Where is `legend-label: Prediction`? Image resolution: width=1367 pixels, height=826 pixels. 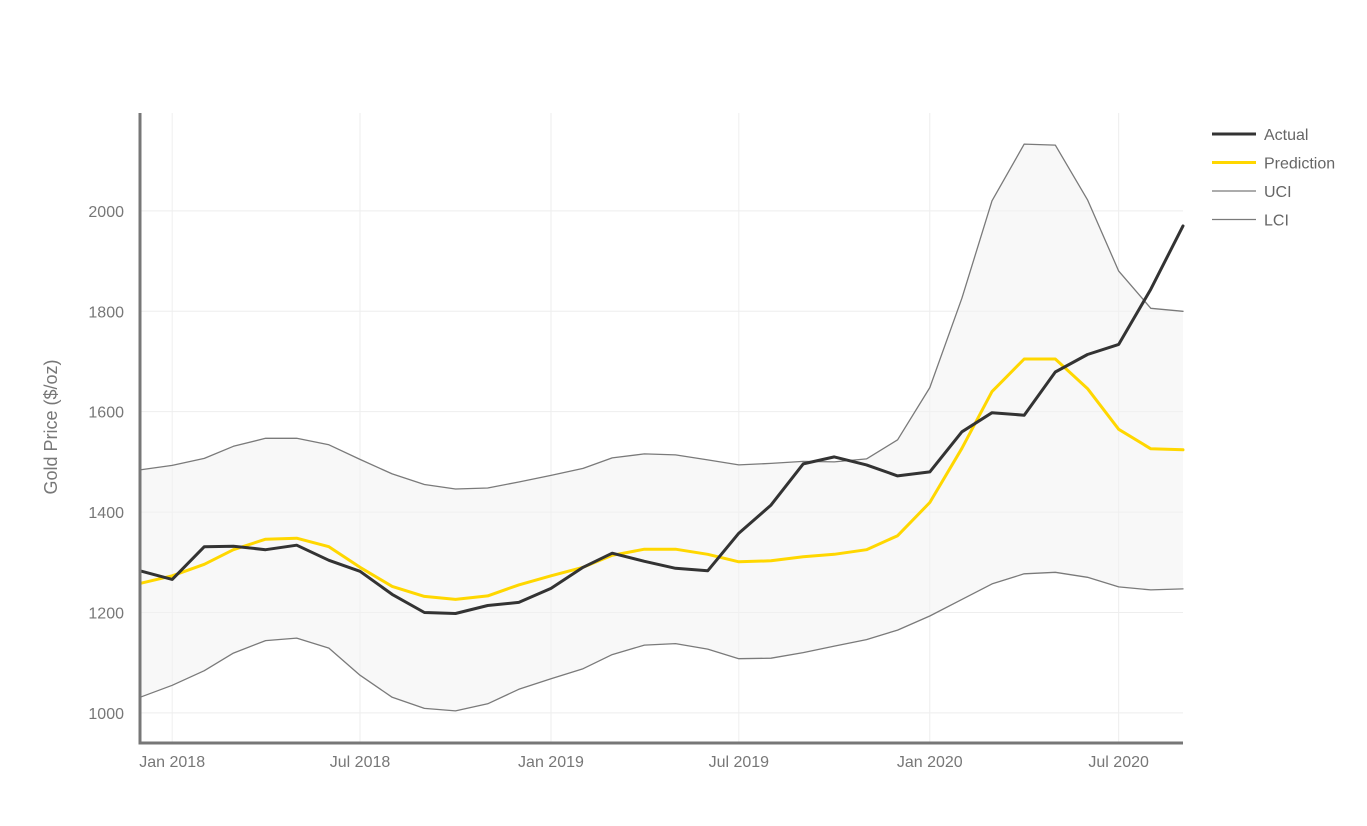
legend-label: Prediction is located at coordinates (1299, 164).